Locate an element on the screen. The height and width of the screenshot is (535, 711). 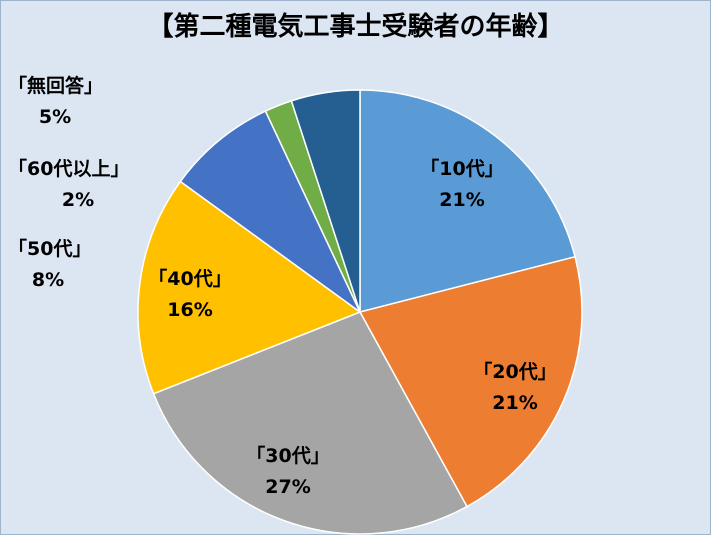
slice-value-5: 8% is located at coordinates (48, 280).